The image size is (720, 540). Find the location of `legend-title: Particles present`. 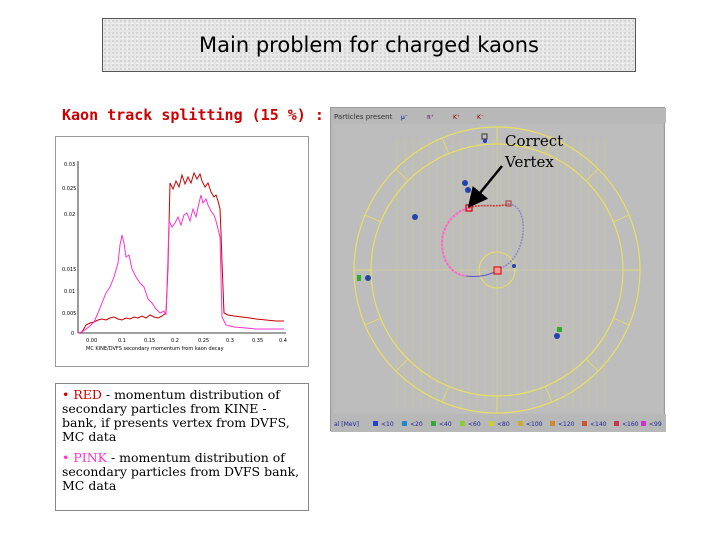

legend-title: Particles present is located at coordinates (363, 117).